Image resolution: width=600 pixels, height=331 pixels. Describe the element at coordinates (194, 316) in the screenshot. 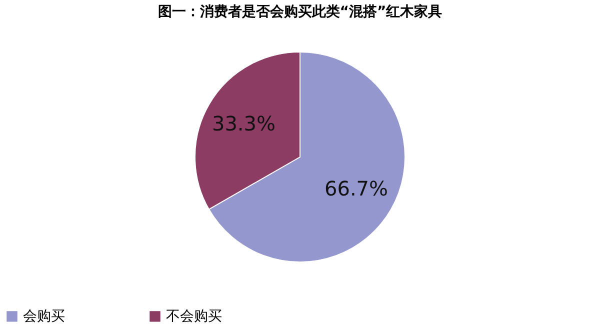

I see `legend-label: 不会购买` at that location.